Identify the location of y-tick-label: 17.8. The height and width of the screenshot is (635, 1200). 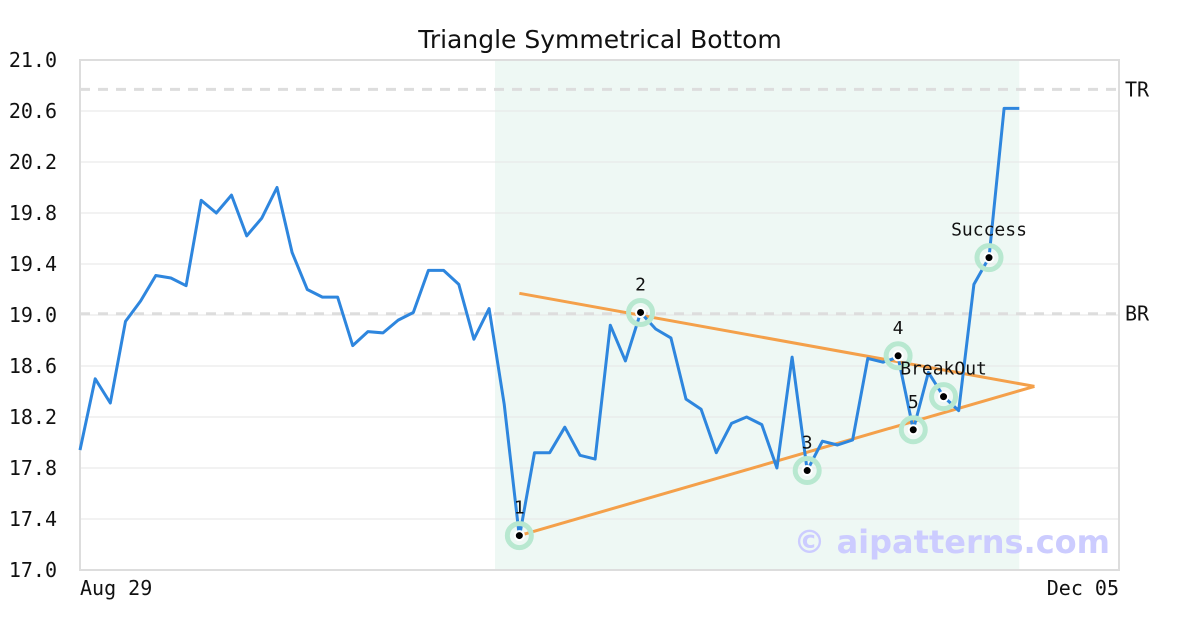
(33, 468).